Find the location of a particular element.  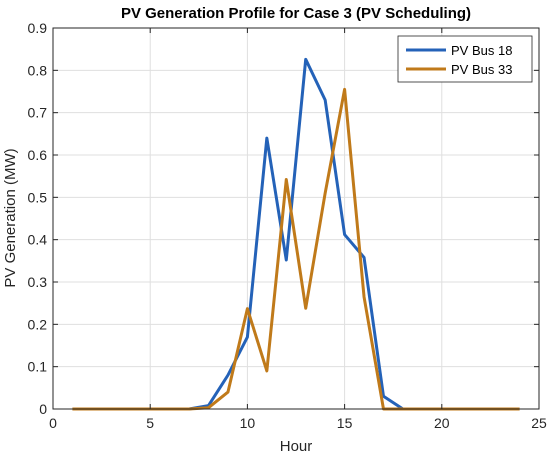

x-tick-label: 20 is located at coordinates (442, 423).